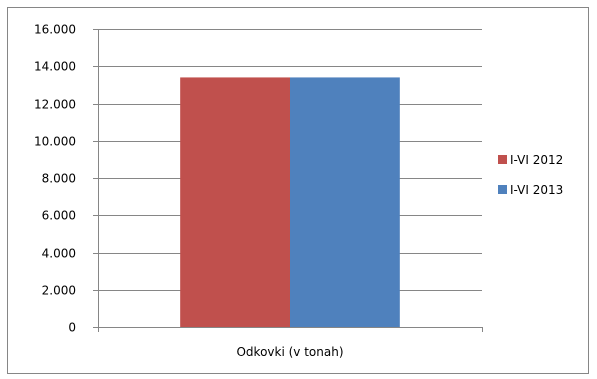 This screenshot has height=379, width=597. Describe the element at coordinates (530, 175) in the screenshot. I see `legend: I-VI 2012 I-VI 2013` at that location.